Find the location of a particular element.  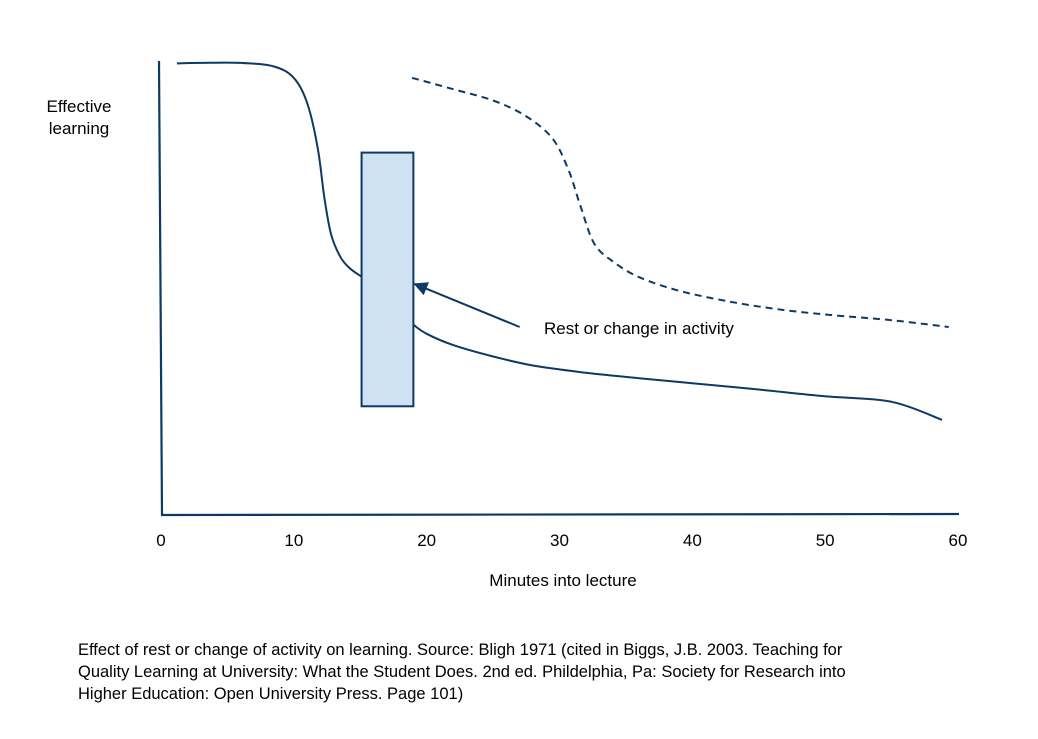

y-axis-label: Effective learning is located at coordinates (79, 117).